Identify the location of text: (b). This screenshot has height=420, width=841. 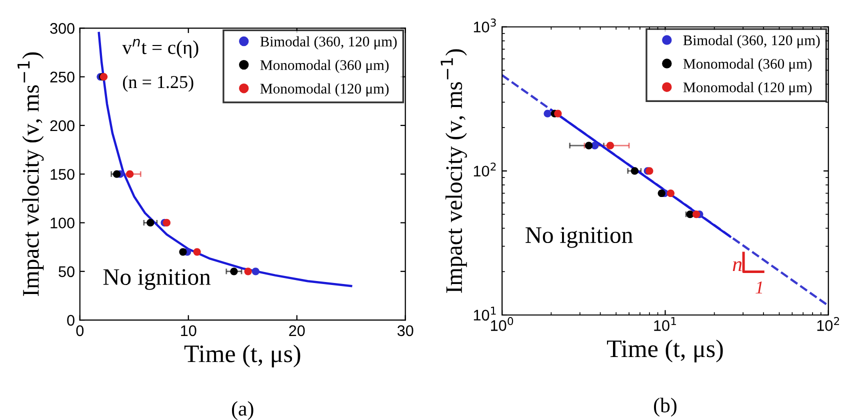
(665, 407).